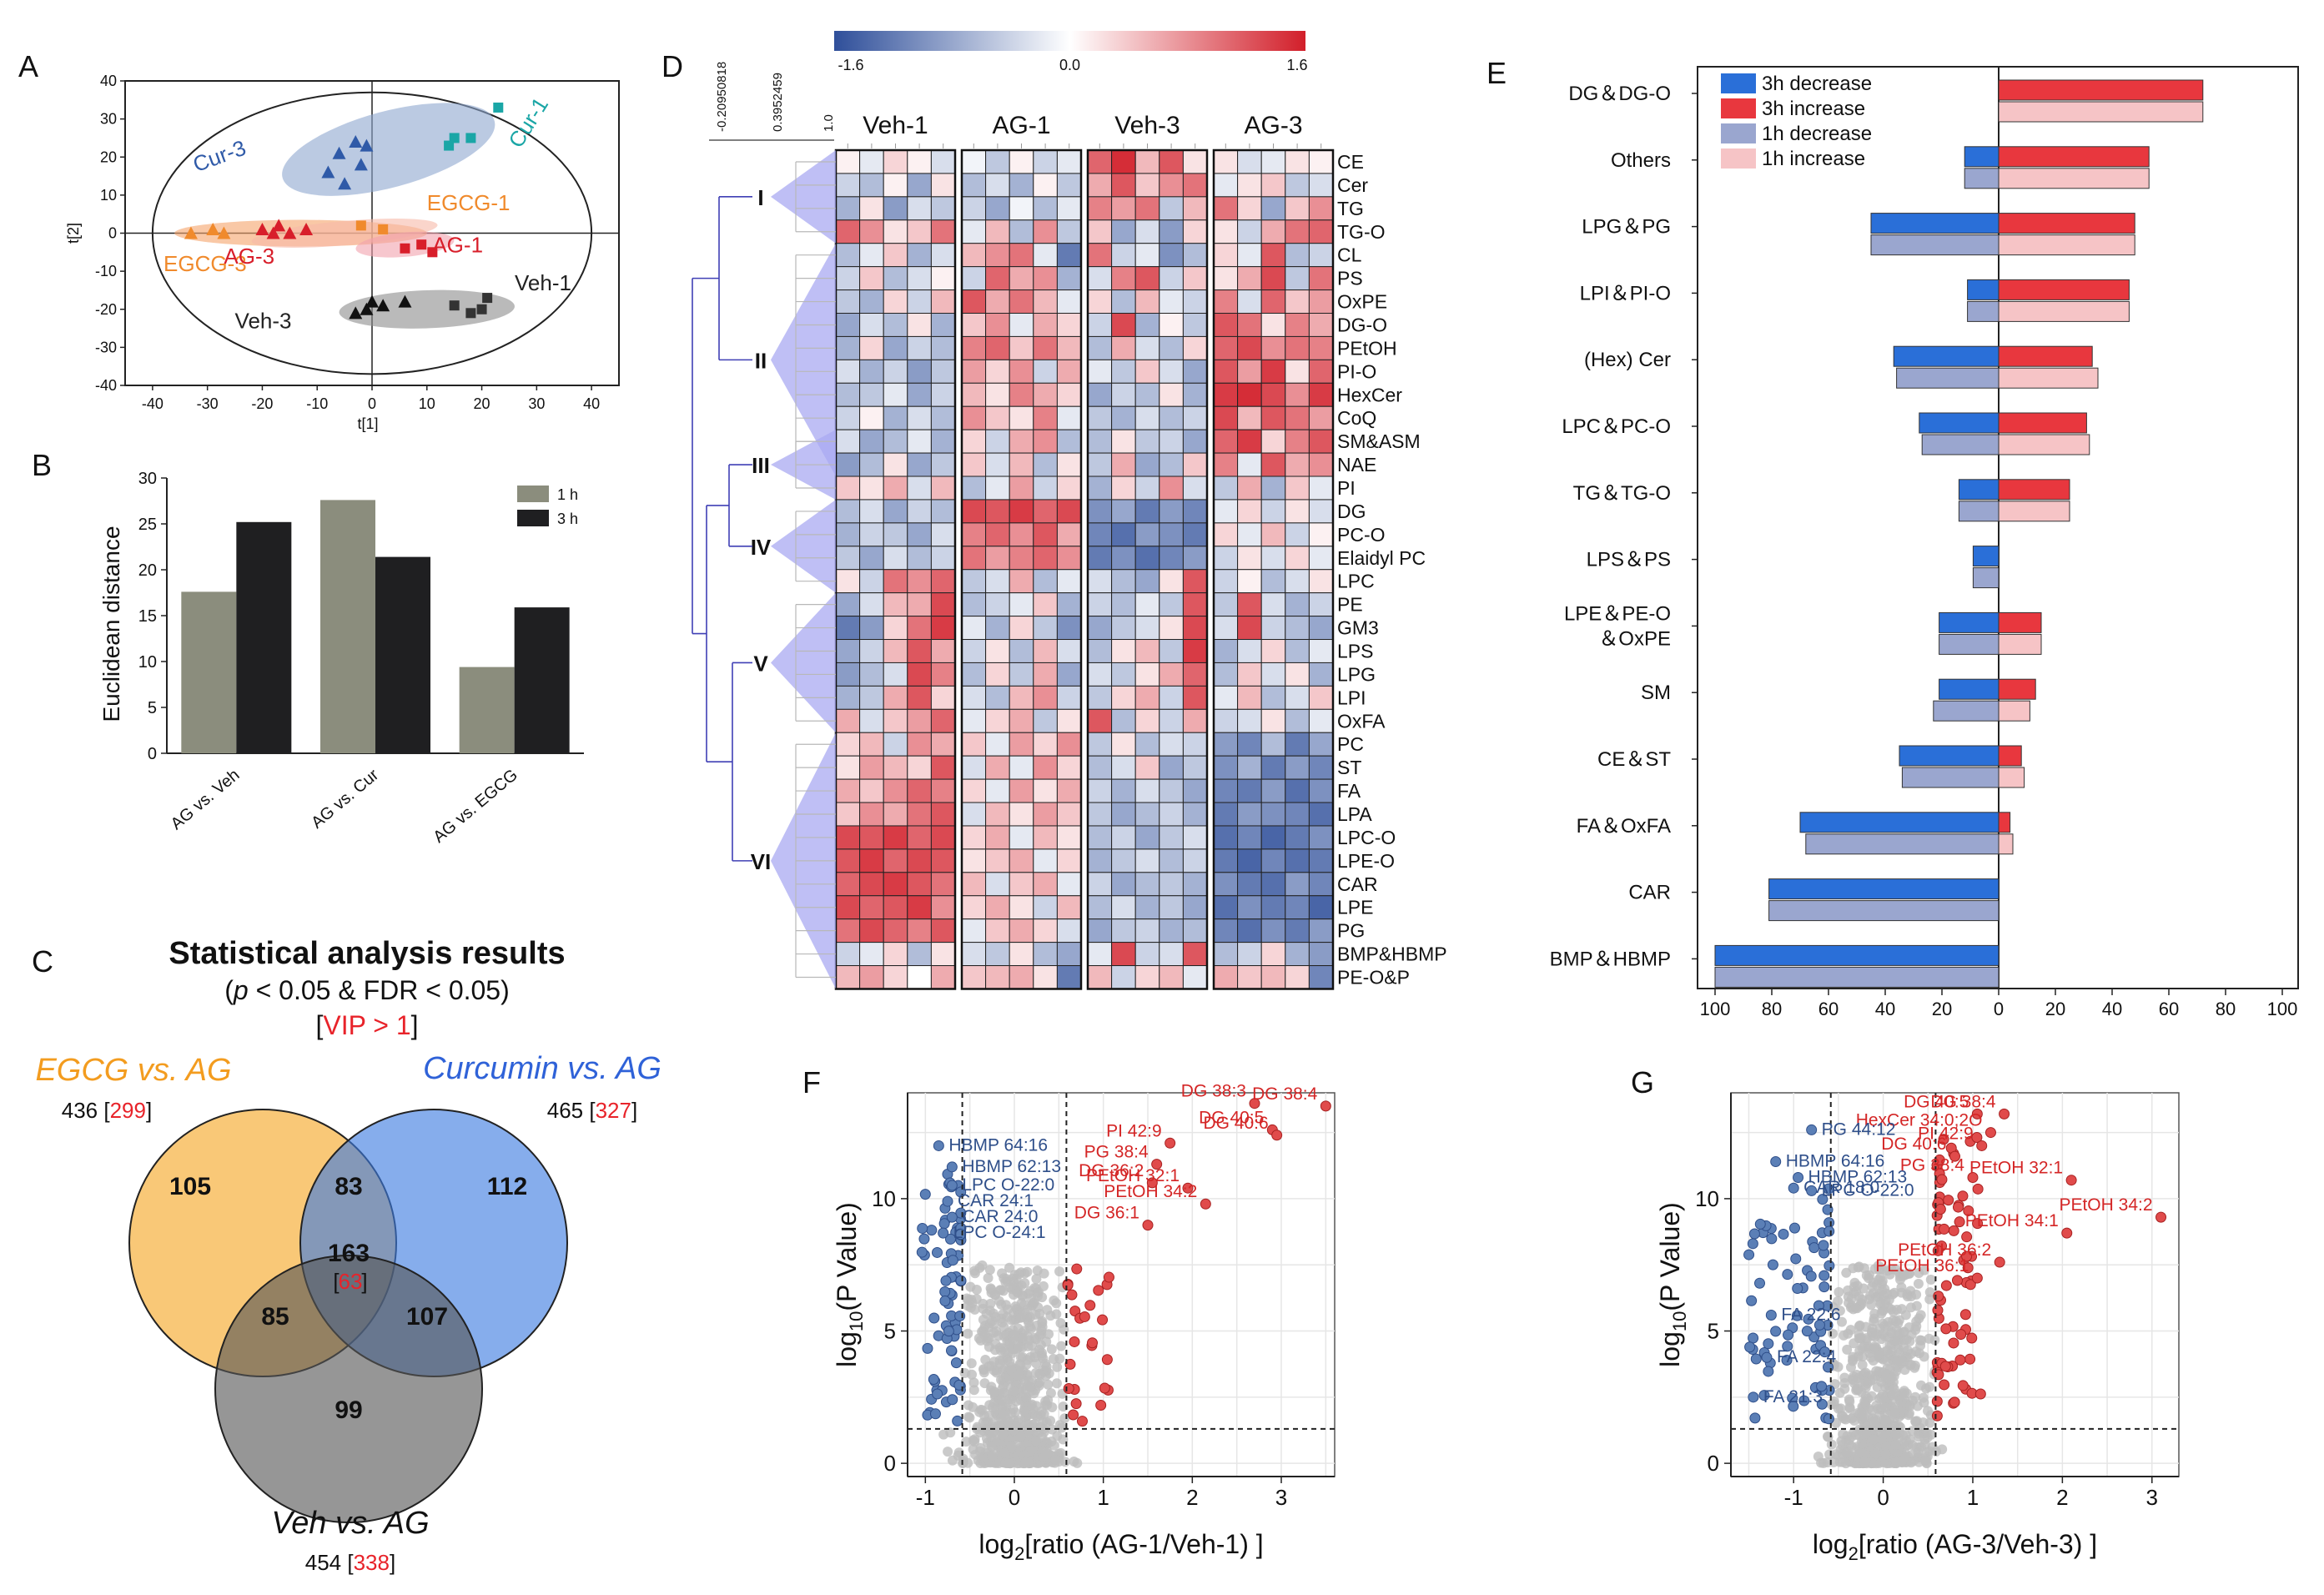  Describe the element at coordinates (1392, 954) in the screenshot. I see `row-label-34: BMP&HBMP` at that location.